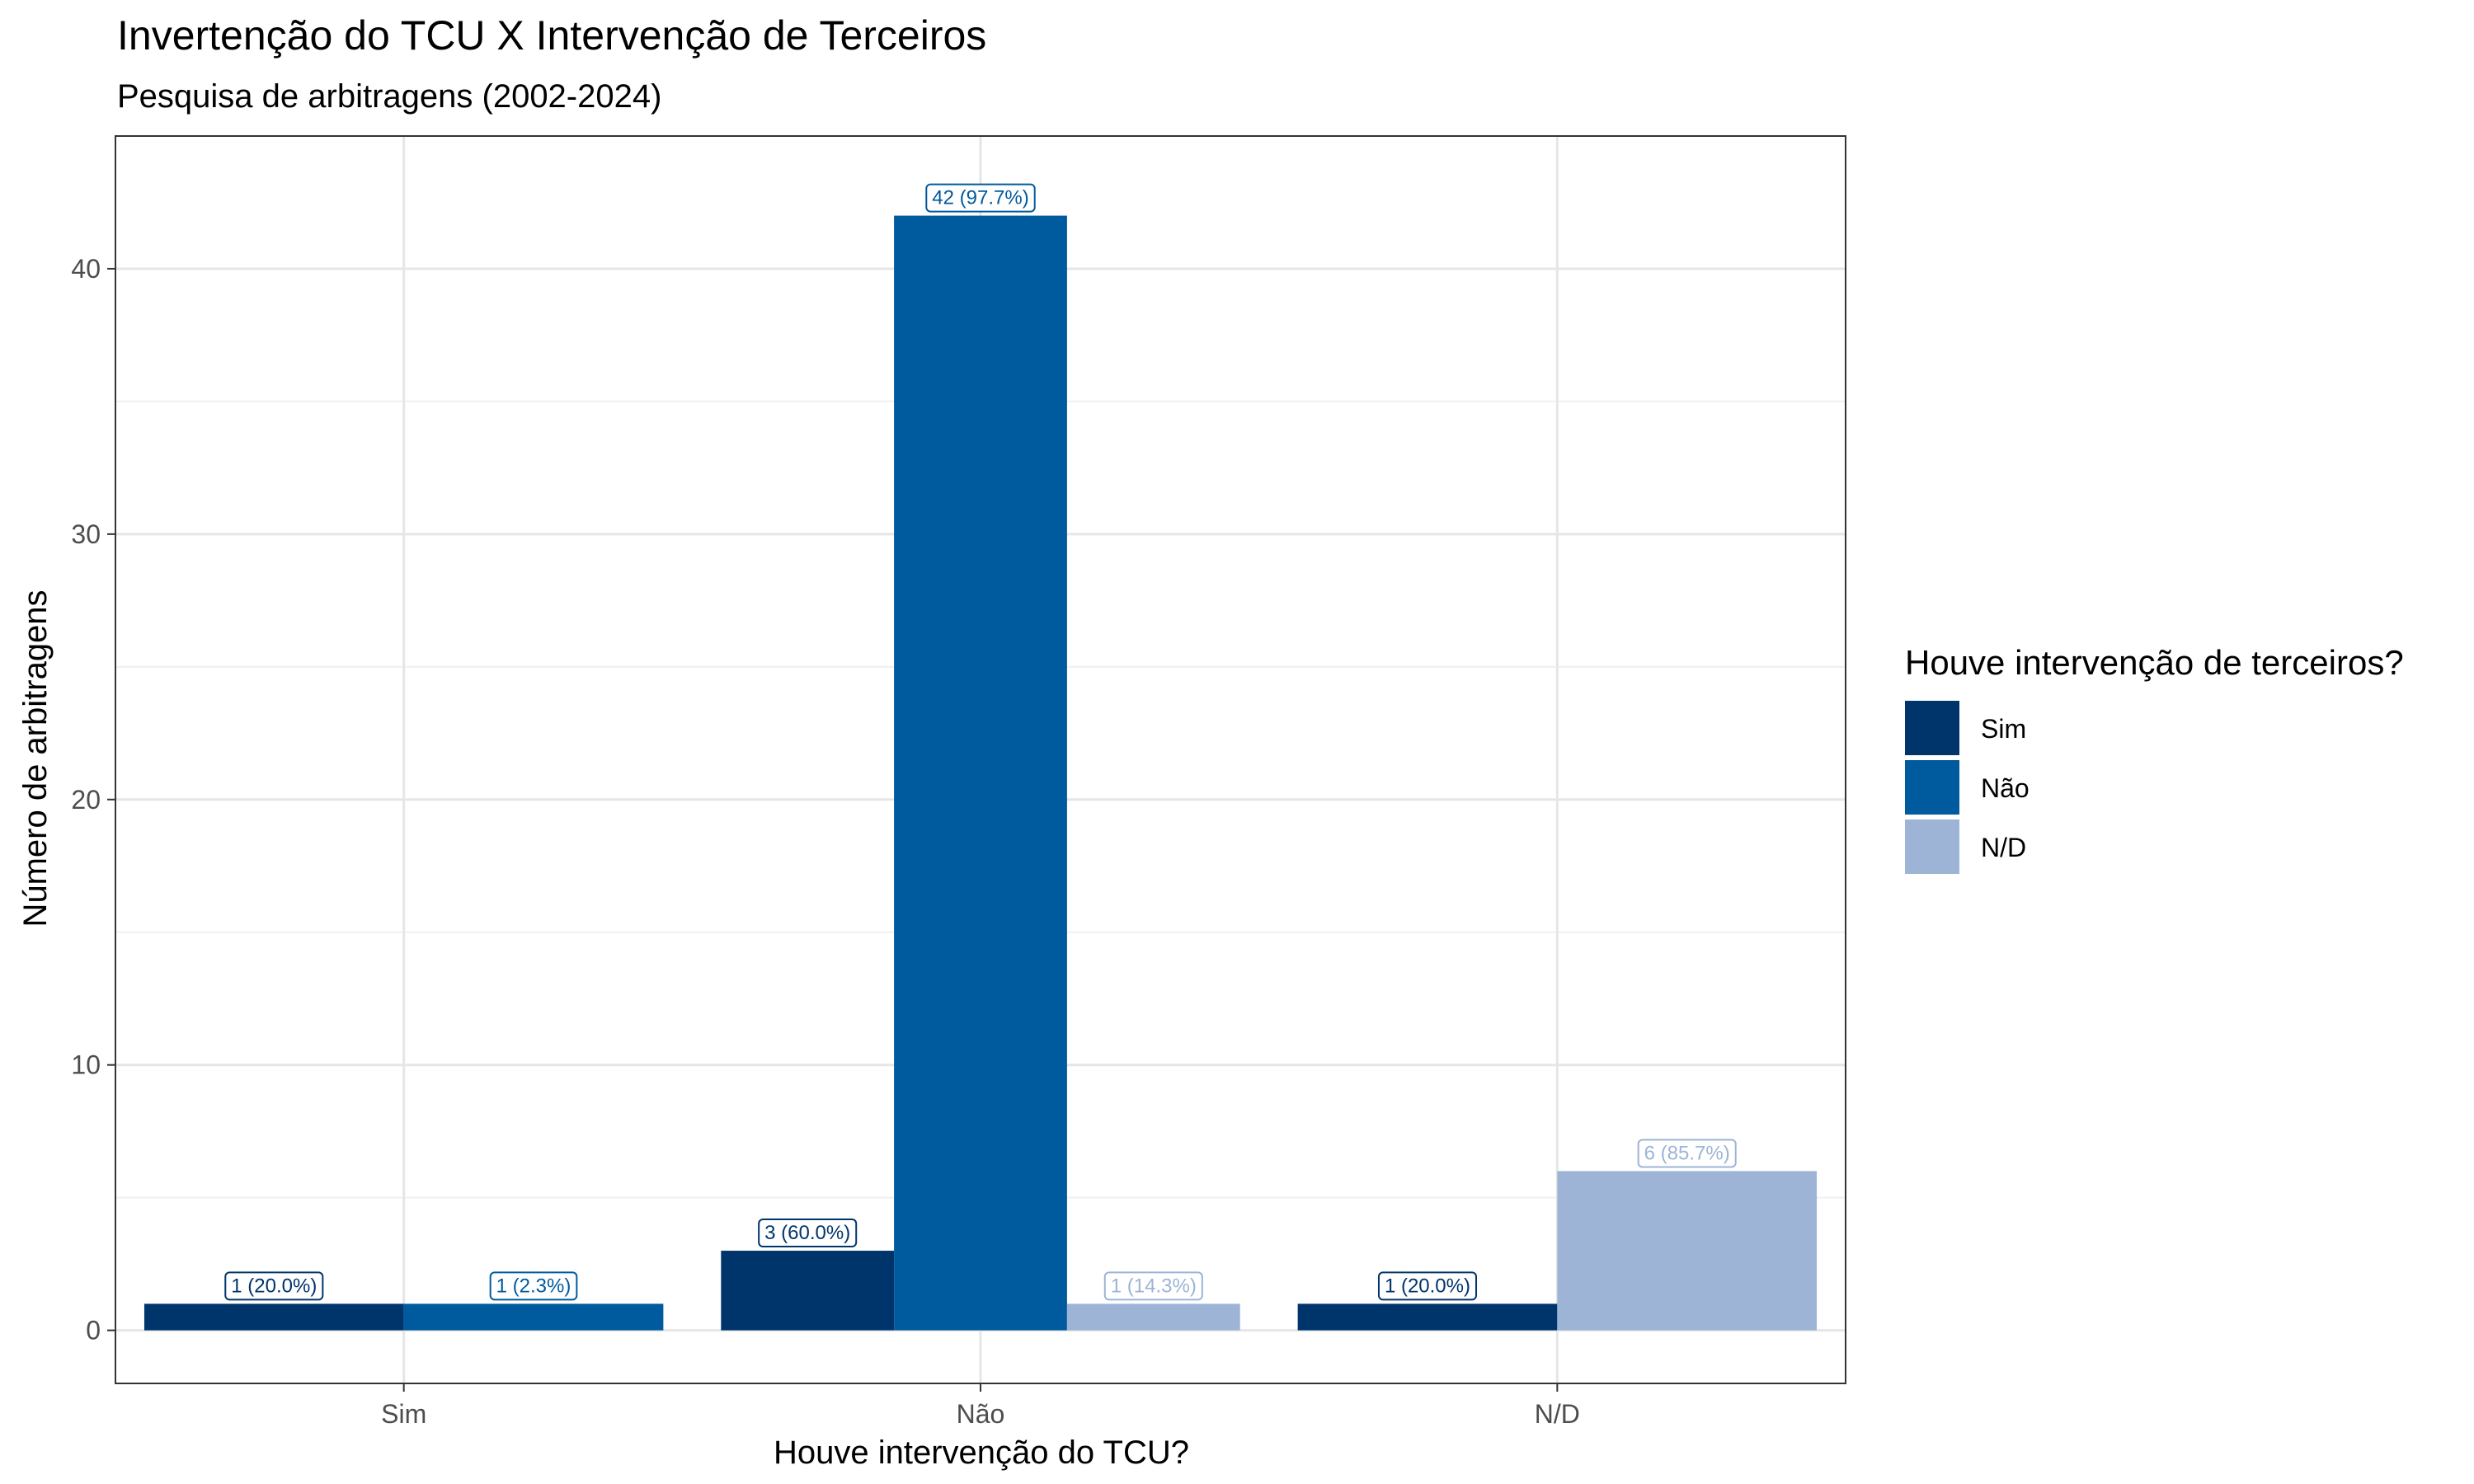  I want to click on y-tick-label: 30, so click(86, 534).